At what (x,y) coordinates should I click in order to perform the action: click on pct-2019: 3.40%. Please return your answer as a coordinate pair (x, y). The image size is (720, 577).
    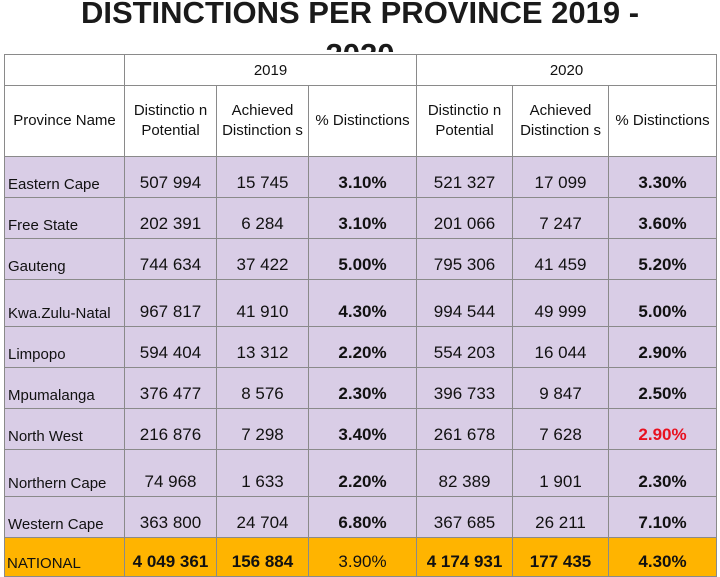
    Looking at the image, I should click on (362, 429).